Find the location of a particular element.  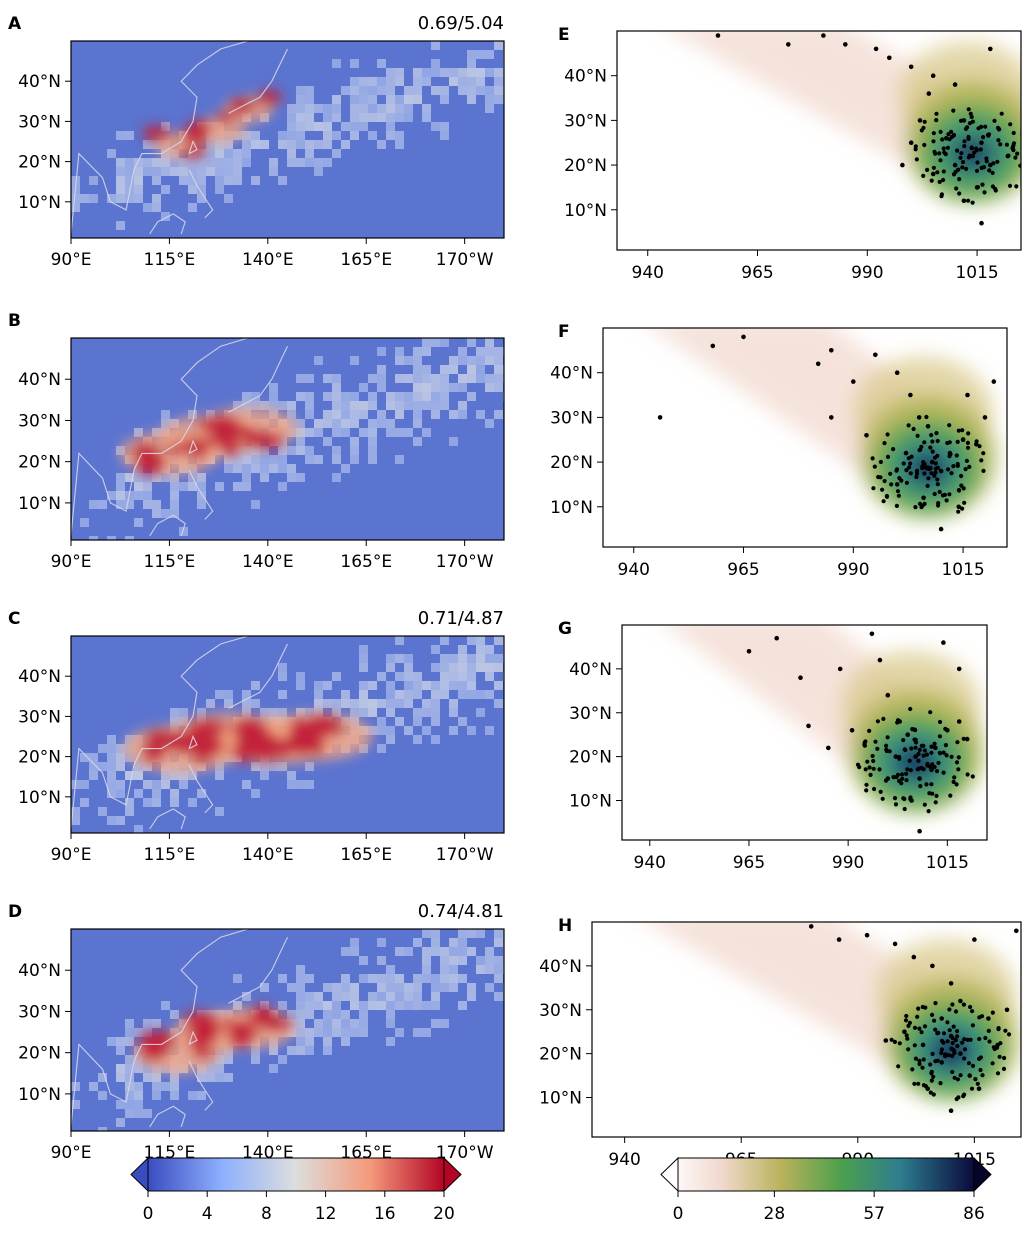

colorbar-right-bar is located at coordinates (826, 1174).